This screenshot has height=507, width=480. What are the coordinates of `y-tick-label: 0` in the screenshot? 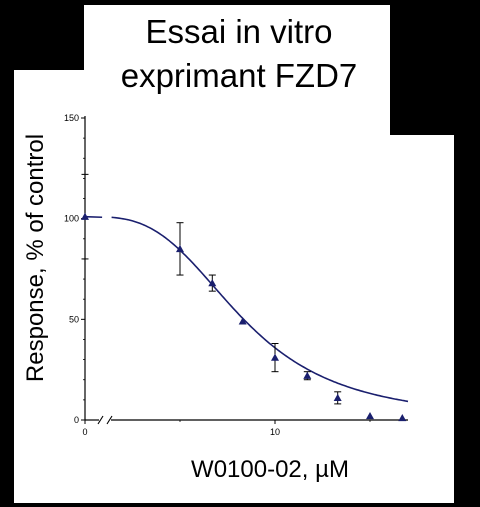 It's located at (76, 420).